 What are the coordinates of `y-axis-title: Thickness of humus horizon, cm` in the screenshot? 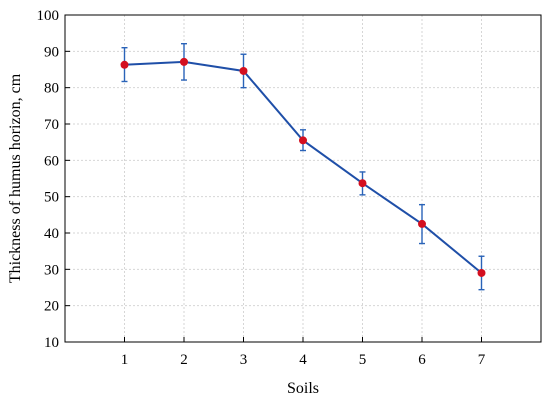 It's located at (15, 178).